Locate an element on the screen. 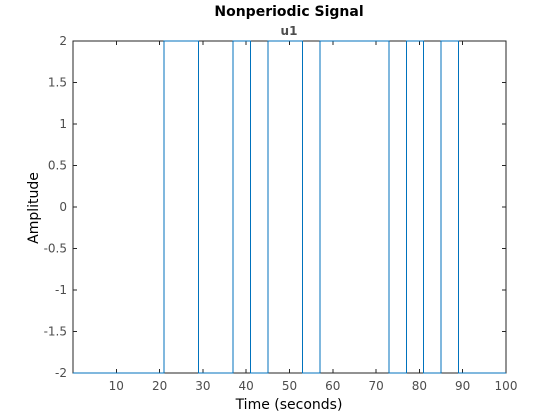  chart-subtitle: u1 is located at coordinates (289, 31).